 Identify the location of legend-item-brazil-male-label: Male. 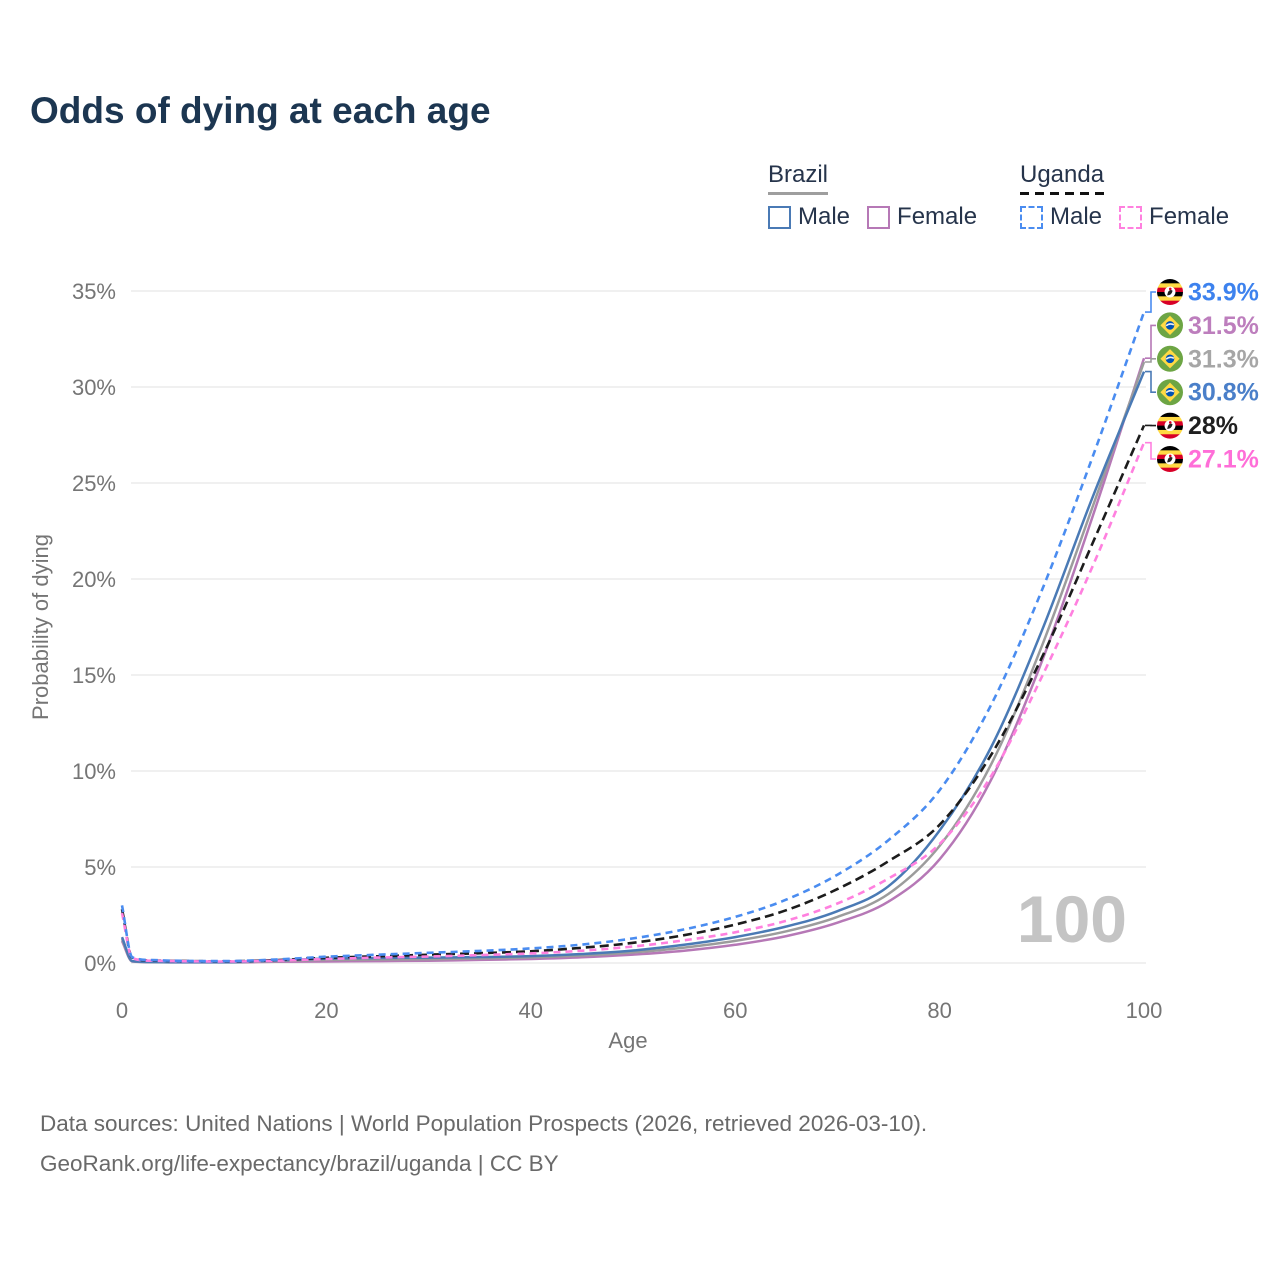
(824, 216).